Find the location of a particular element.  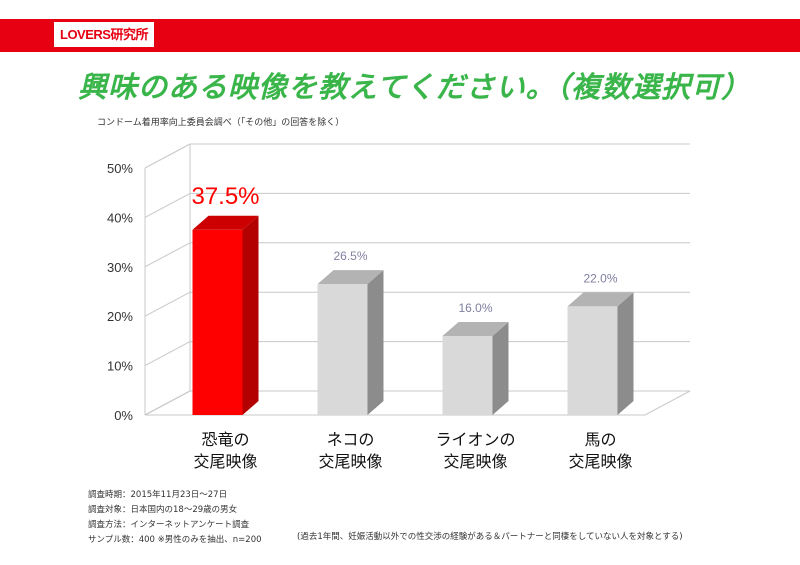

category-label: 馬の is located at coordinates (600, 439).